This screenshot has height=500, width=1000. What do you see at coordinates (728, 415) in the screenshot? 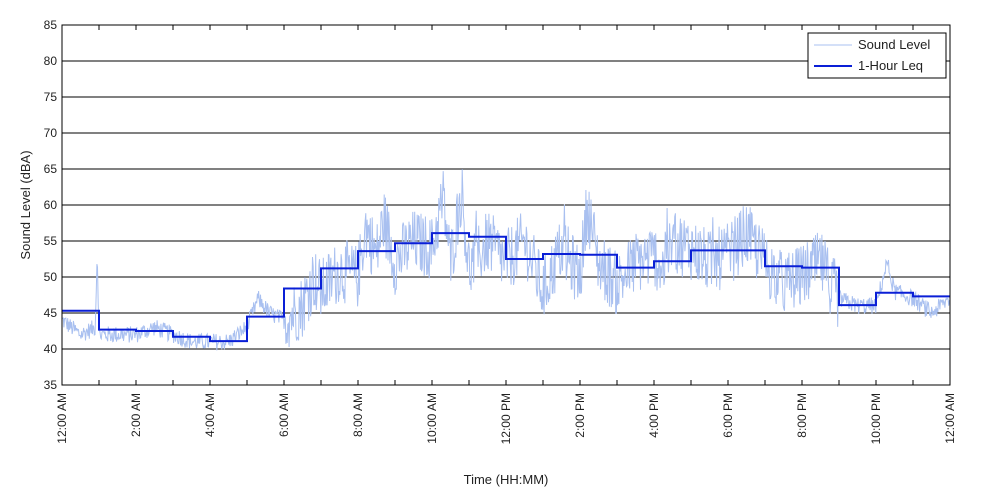
I see `x-tick-label: 6:00 PM` at bounding box center [728, 415].